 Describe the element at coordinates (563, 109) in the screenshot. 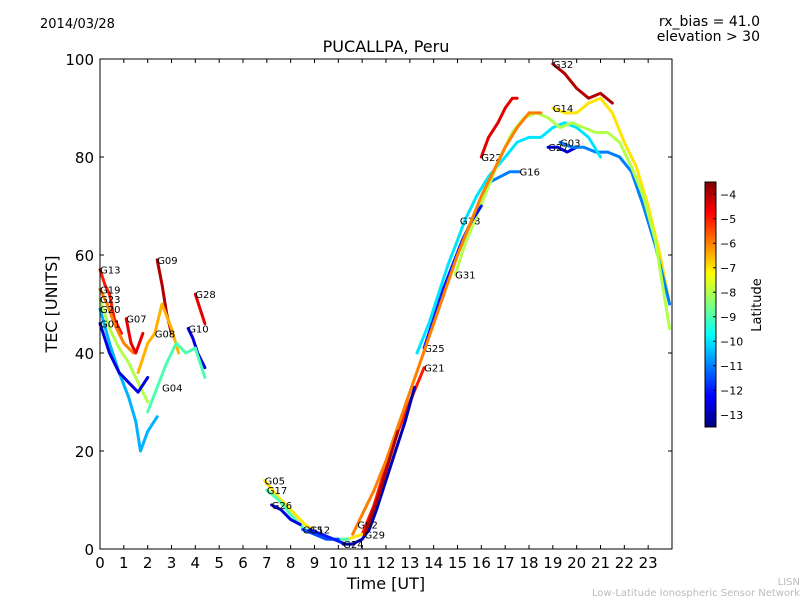

I see `series-label-g14: G14` at that location.